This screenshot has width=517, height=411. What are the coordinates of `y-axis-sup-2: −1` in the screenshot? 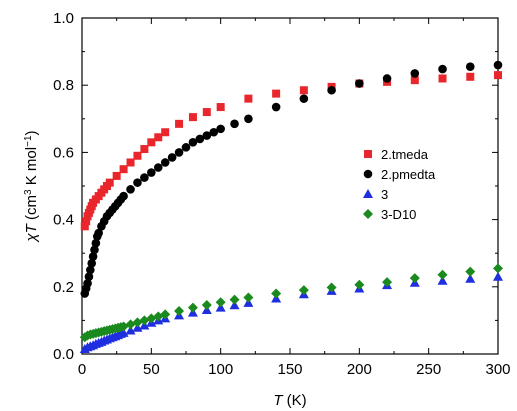 It's located at (28, 141).